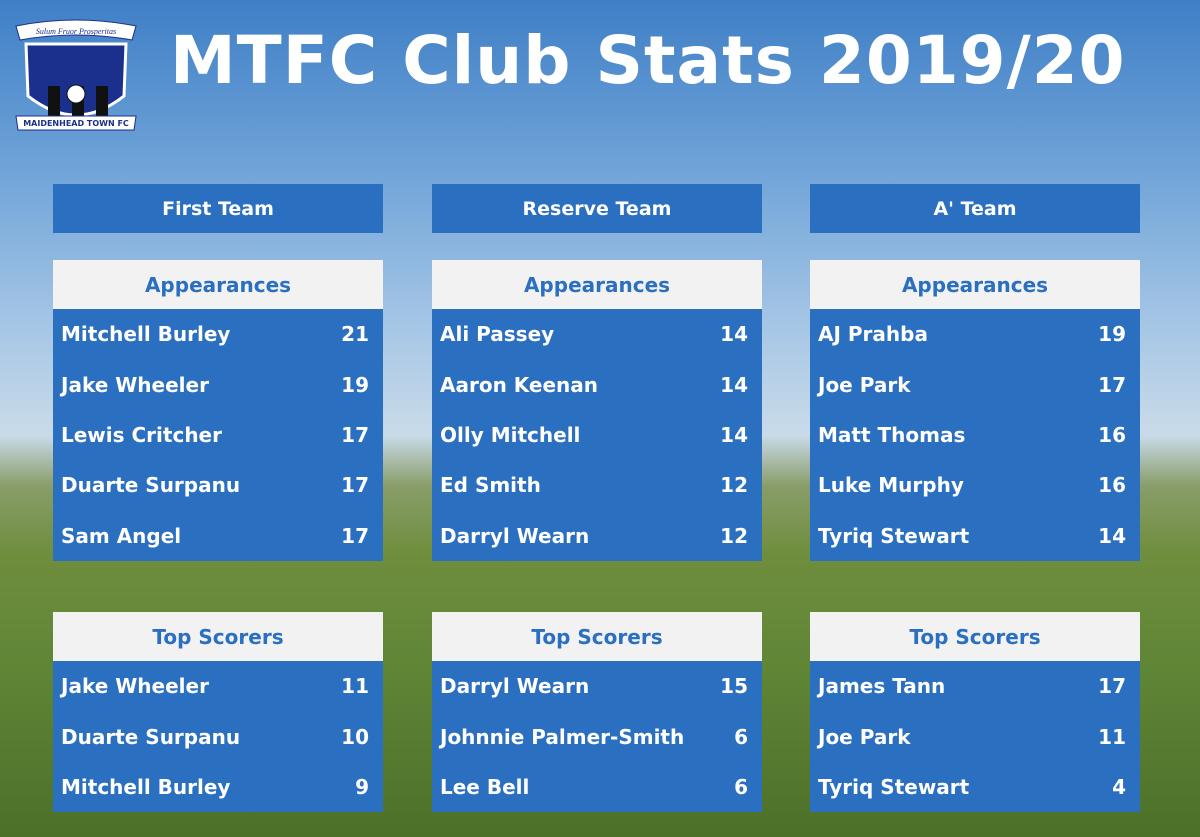  What do you see at coordinates (975, 535) in the screenshot?
I see `stat-row: Tyriq Stewart 14` at bounding box center [975, 535].